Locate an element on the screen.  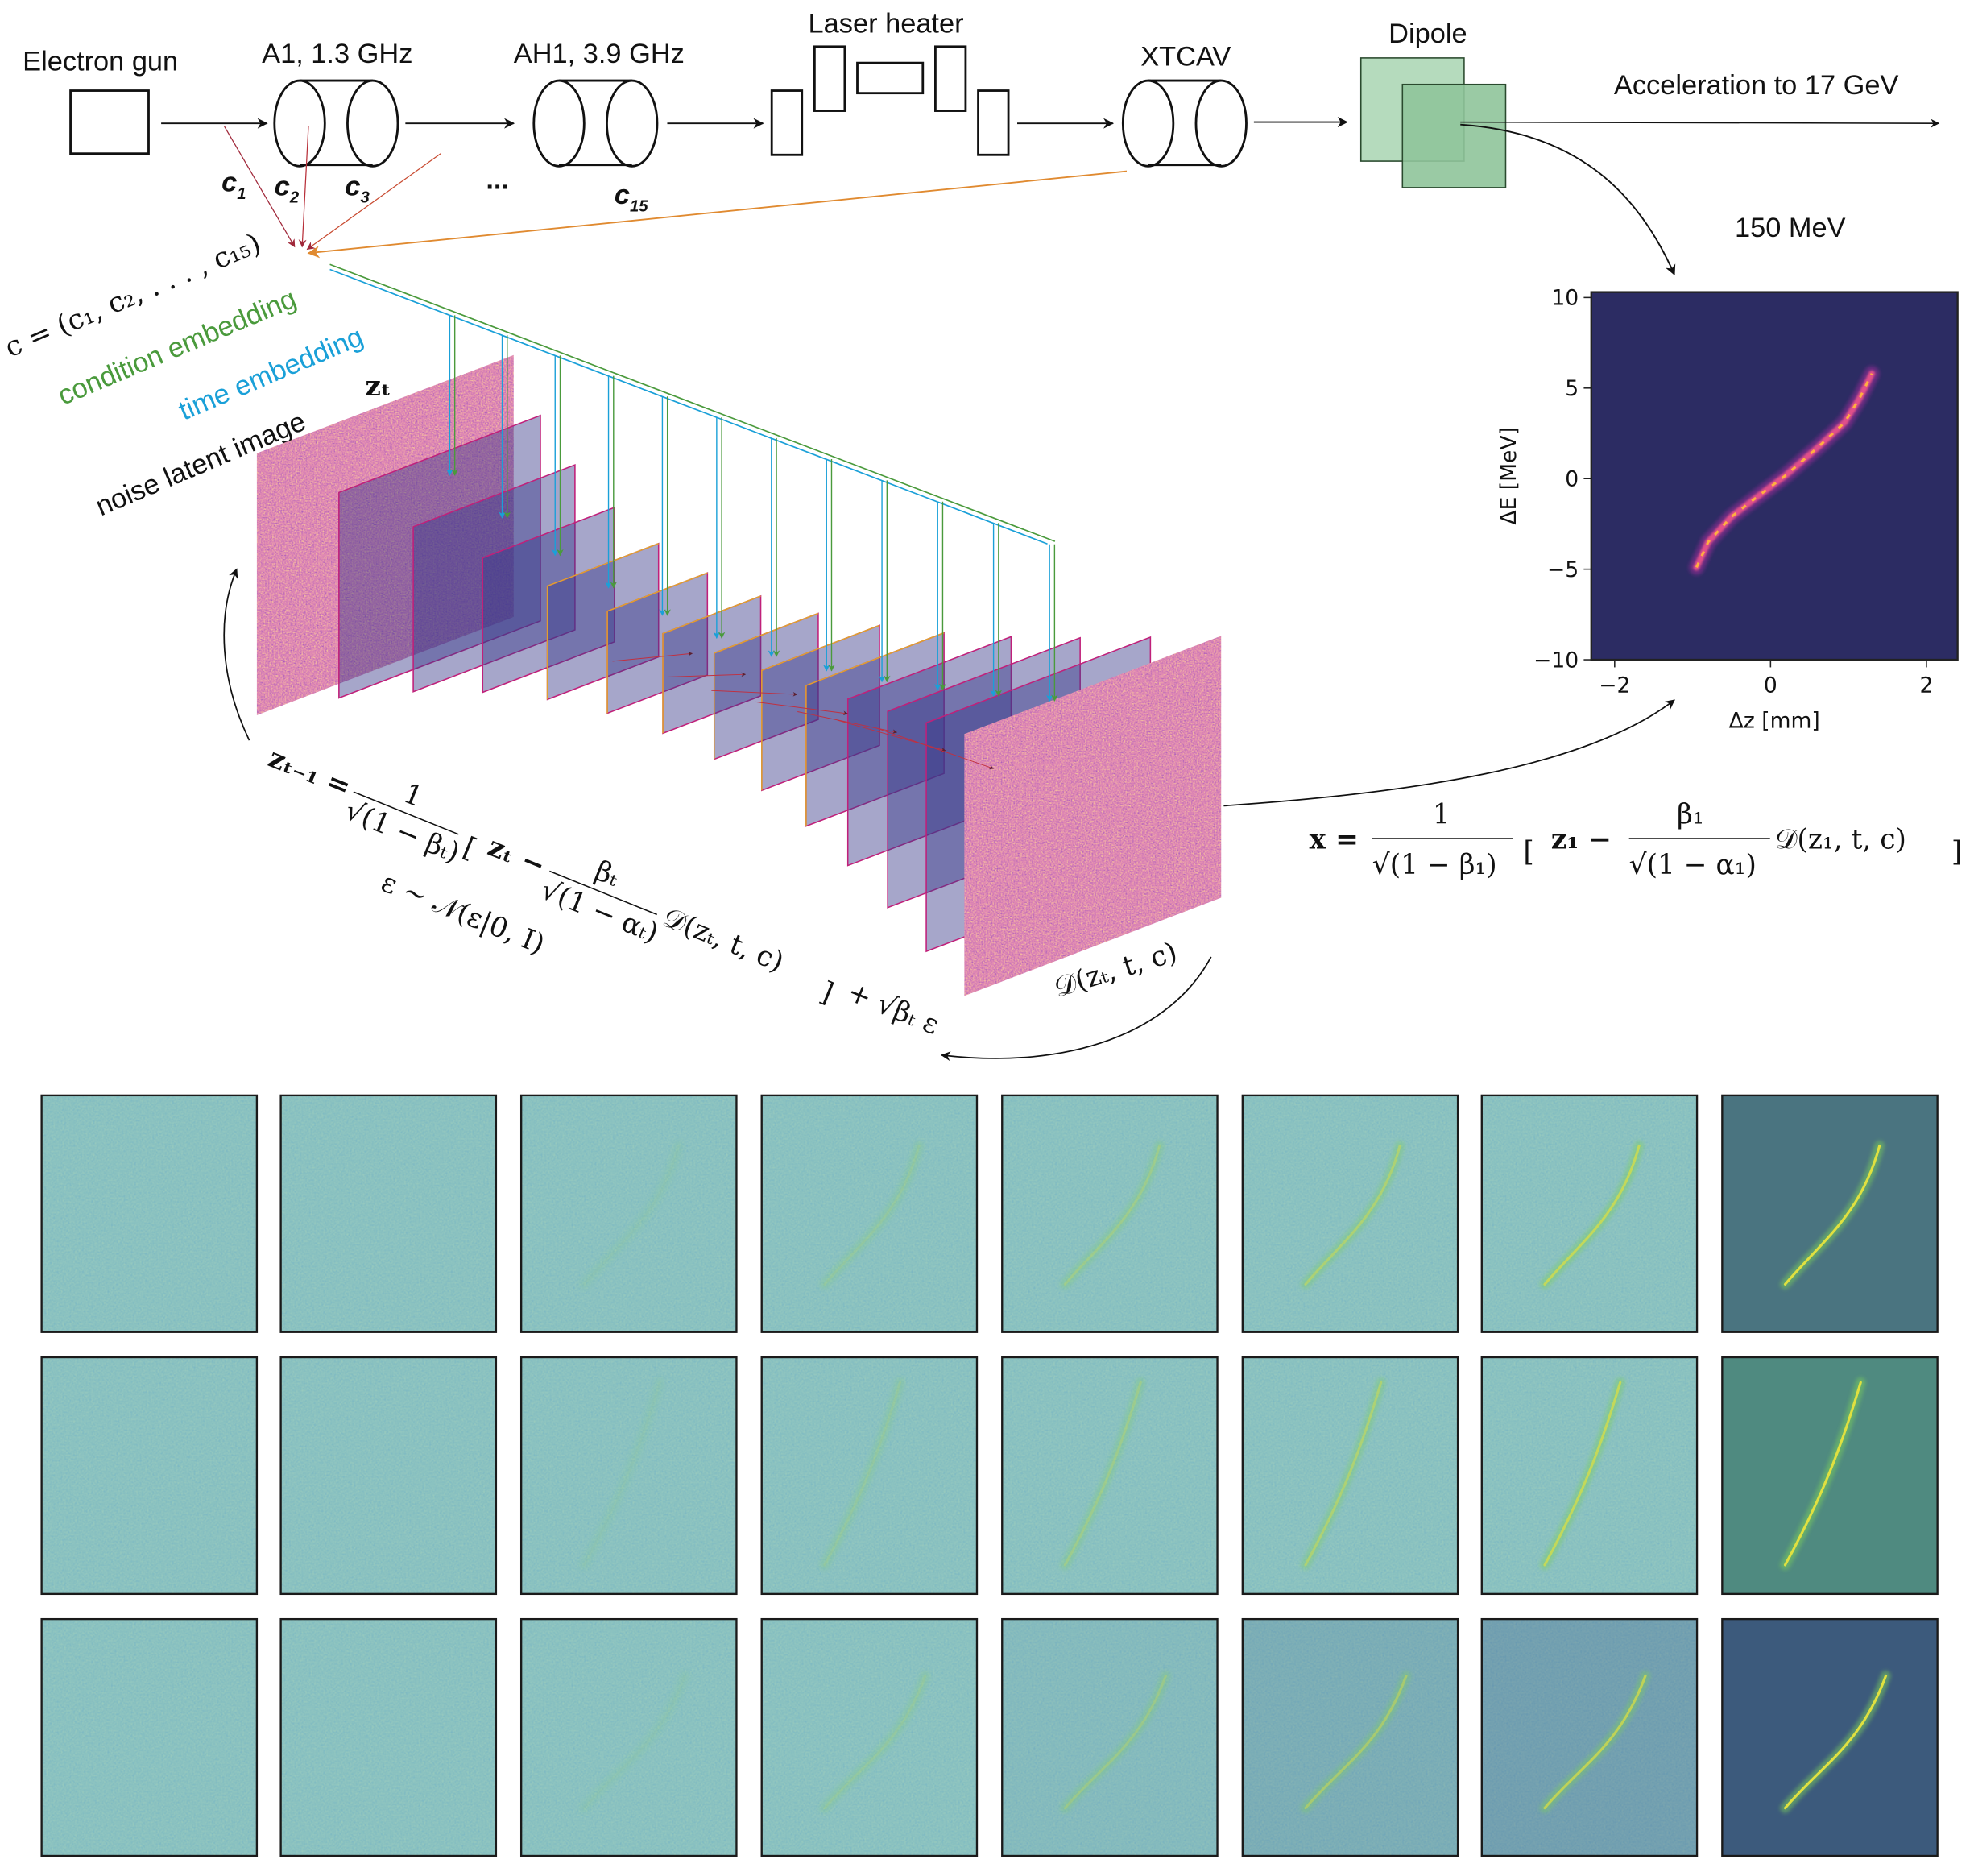
time-embedding-line is located at coordinates (688, 406).